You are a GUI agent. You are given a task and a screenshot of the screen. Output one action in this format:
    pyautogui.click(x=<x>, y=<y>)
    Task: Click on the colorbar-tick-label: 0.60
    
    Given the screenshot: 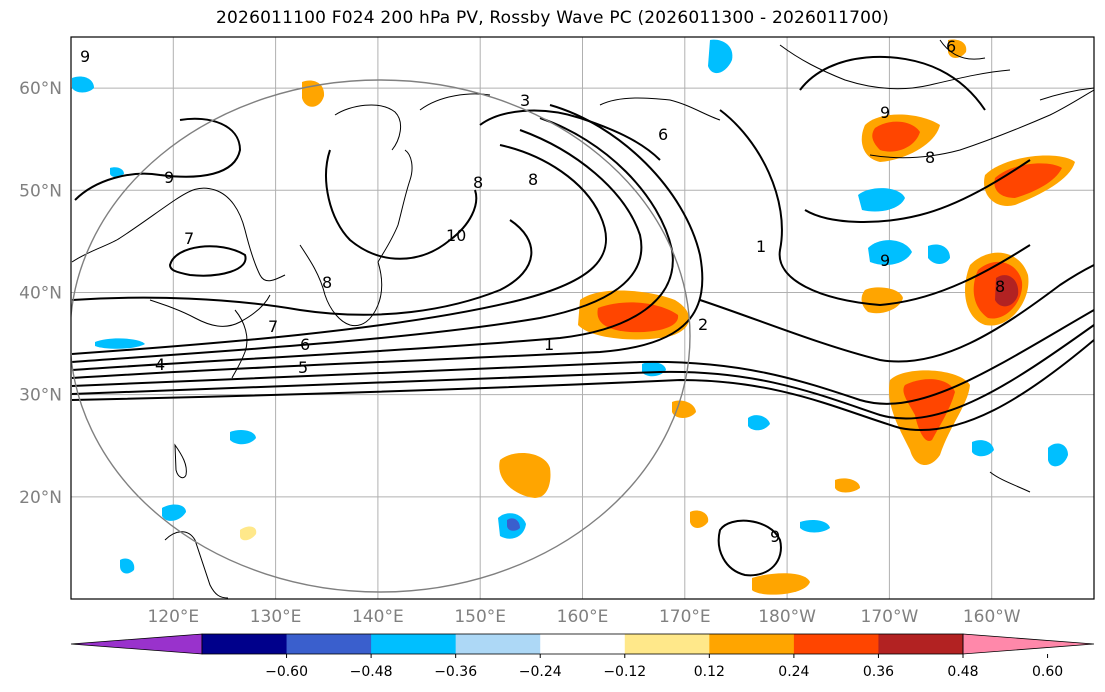 What is the action you would take?
    pyautogui.click(x=1047, y=672)
    